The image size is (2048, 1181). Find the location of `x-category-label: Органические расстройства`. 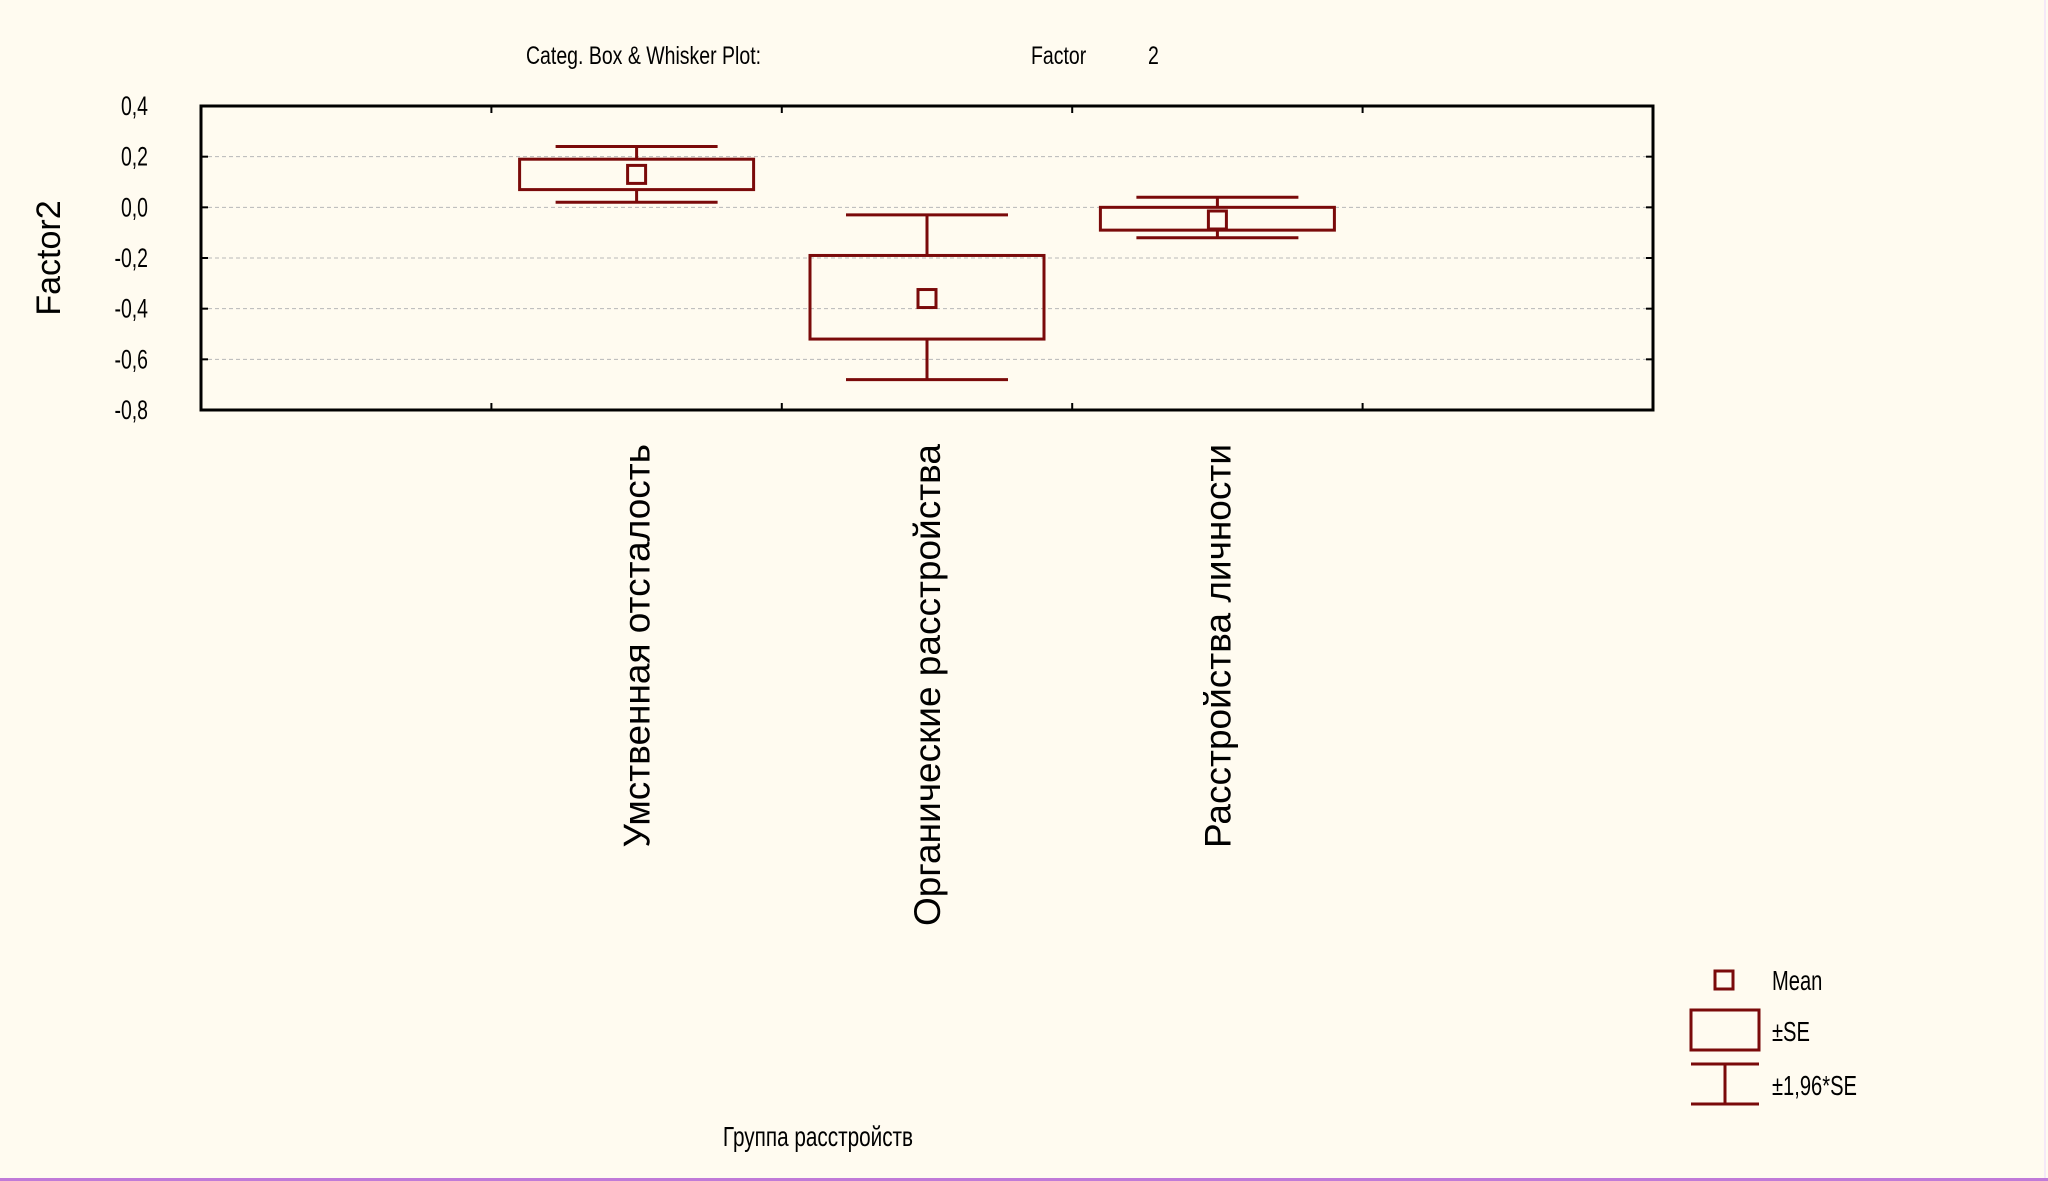

x-category-label: Органические расстройства is located at coordinates (927, 685).